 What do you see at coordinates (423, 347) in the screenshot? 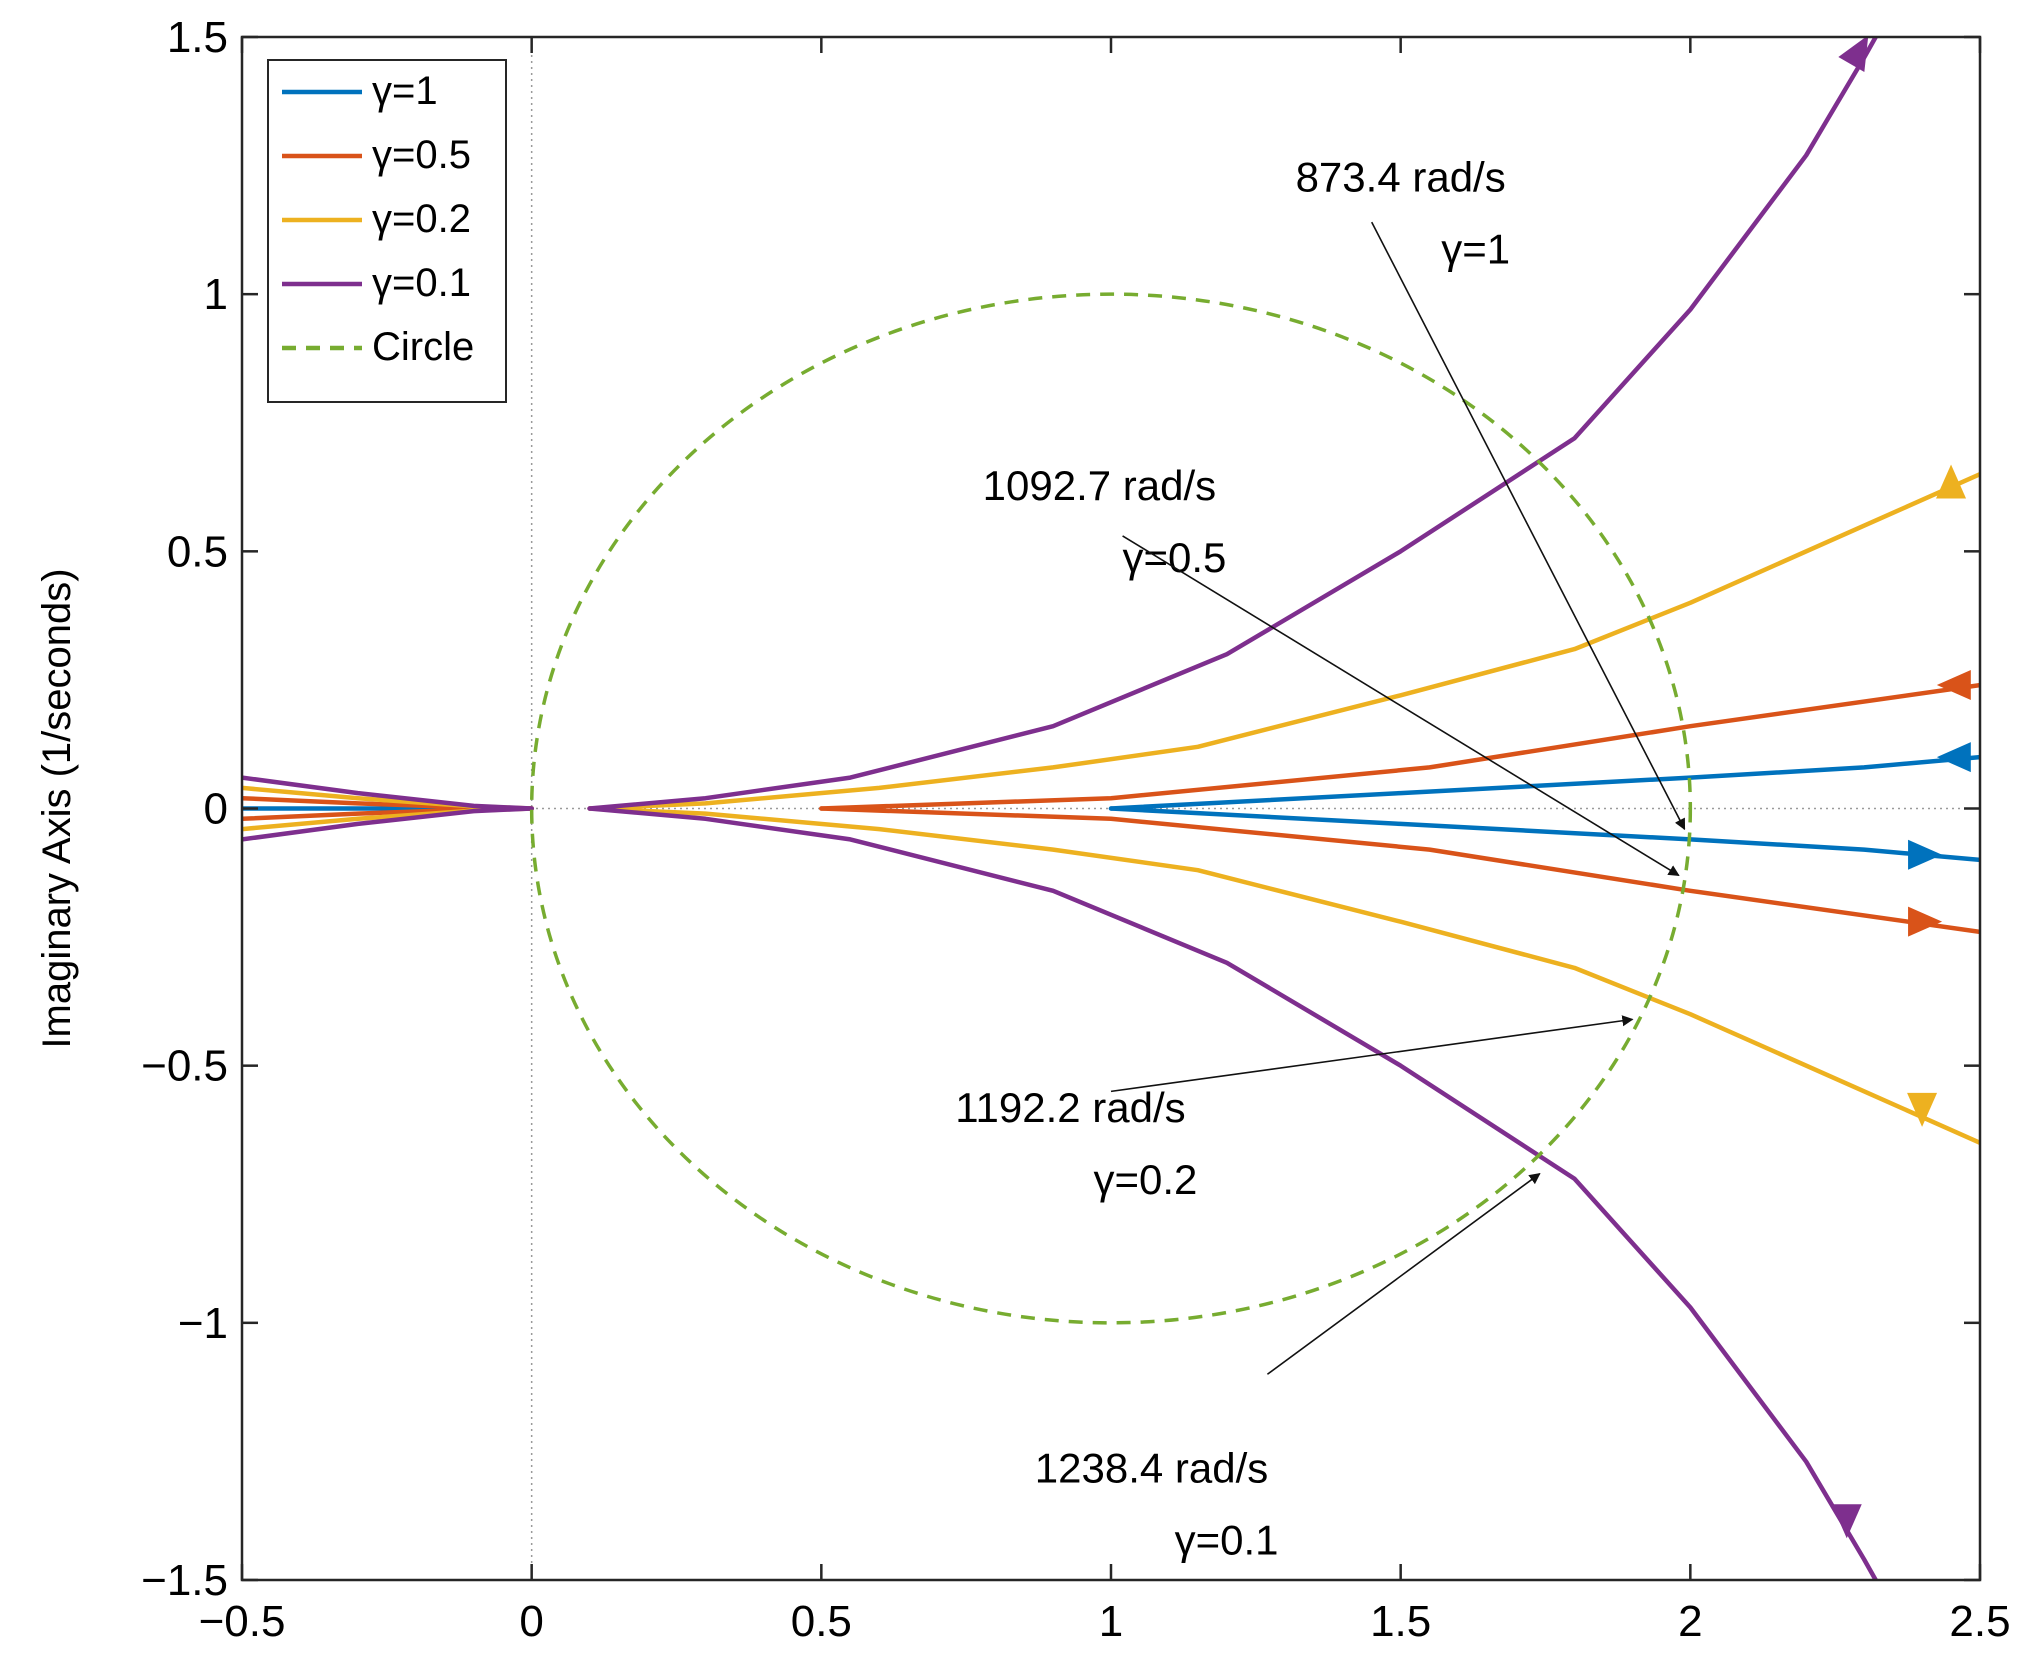
I see `legend-label: Circle` at bounding box center [423, 347].